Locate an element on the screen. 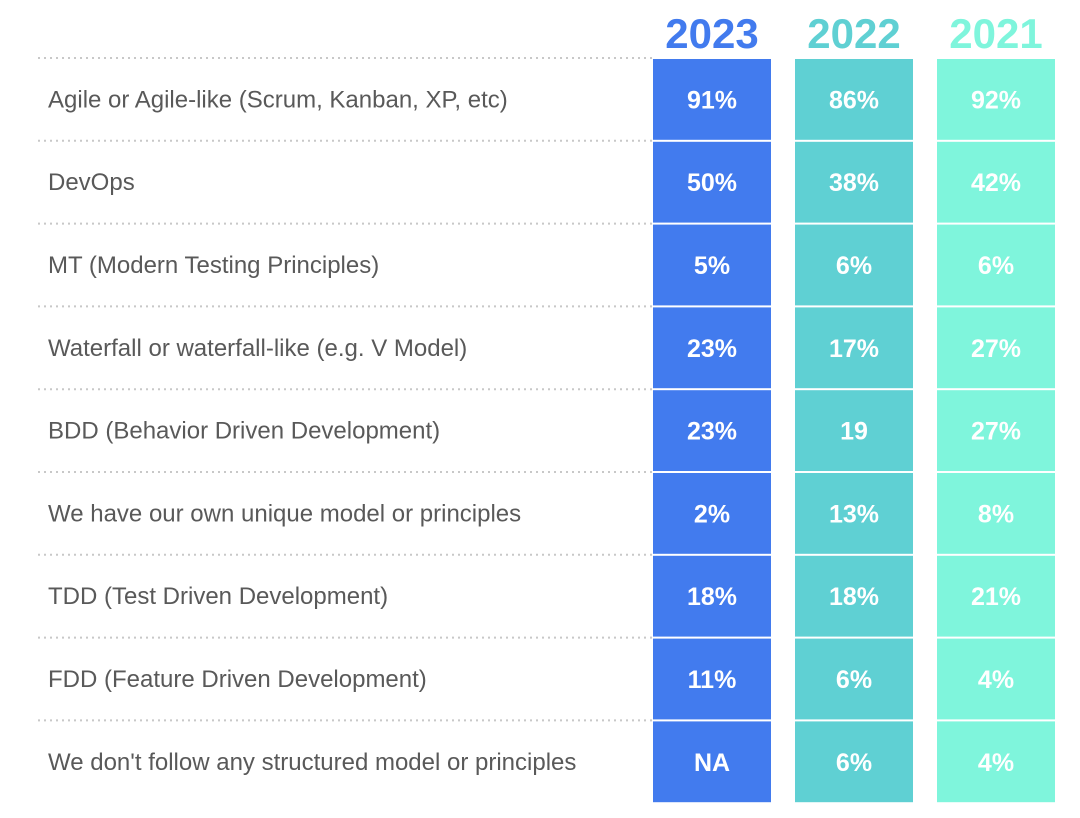  cell-value-2023: NA is located at coordinates (712, 763).